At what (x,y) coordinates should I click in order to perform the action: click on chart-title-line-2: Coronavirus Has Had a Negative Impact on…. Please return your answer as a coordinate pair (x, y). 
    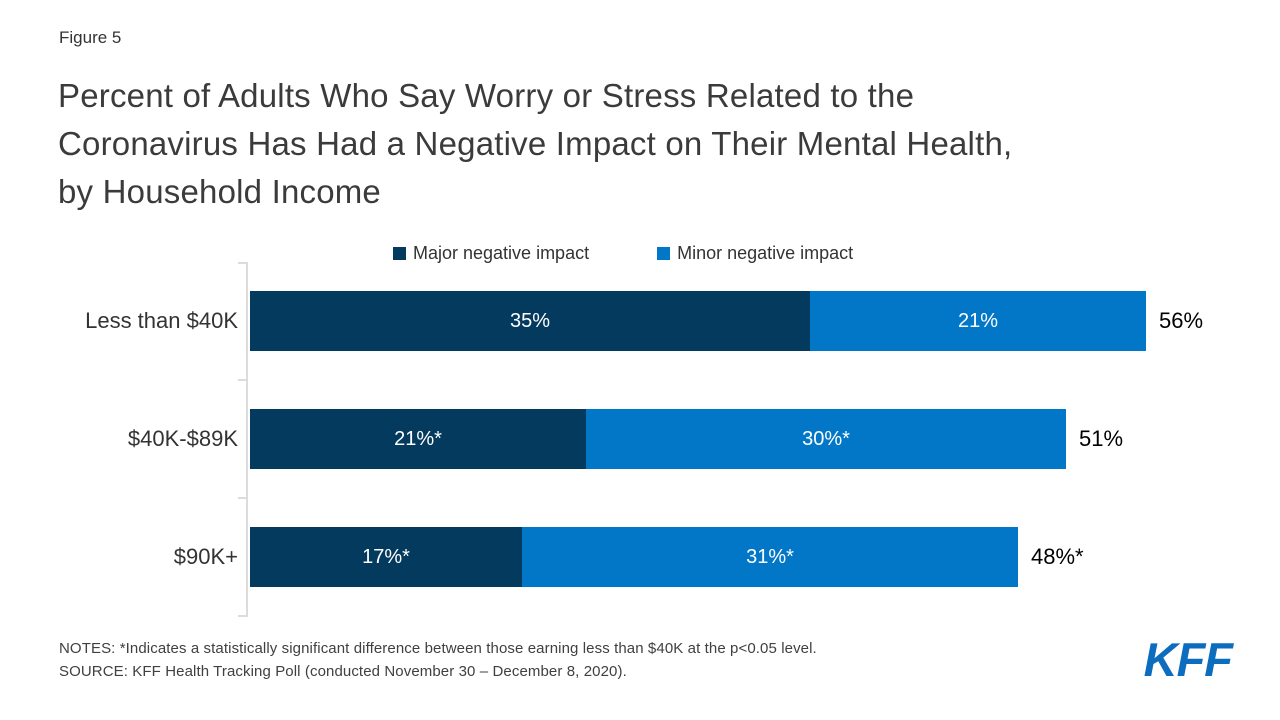
    Looking at the image, I should click on (535, 143).